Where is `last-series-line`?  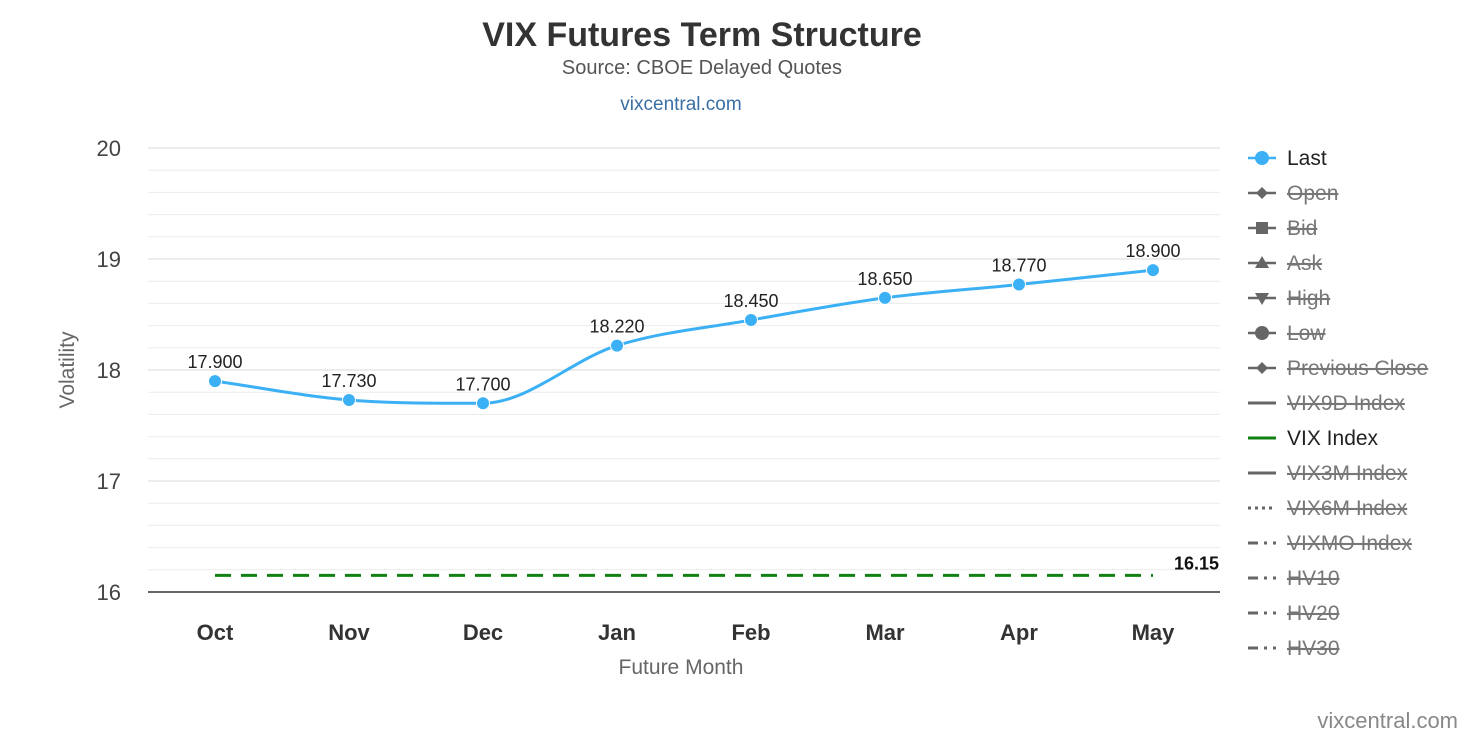
last-series-line is located at coordinates (684, 336).